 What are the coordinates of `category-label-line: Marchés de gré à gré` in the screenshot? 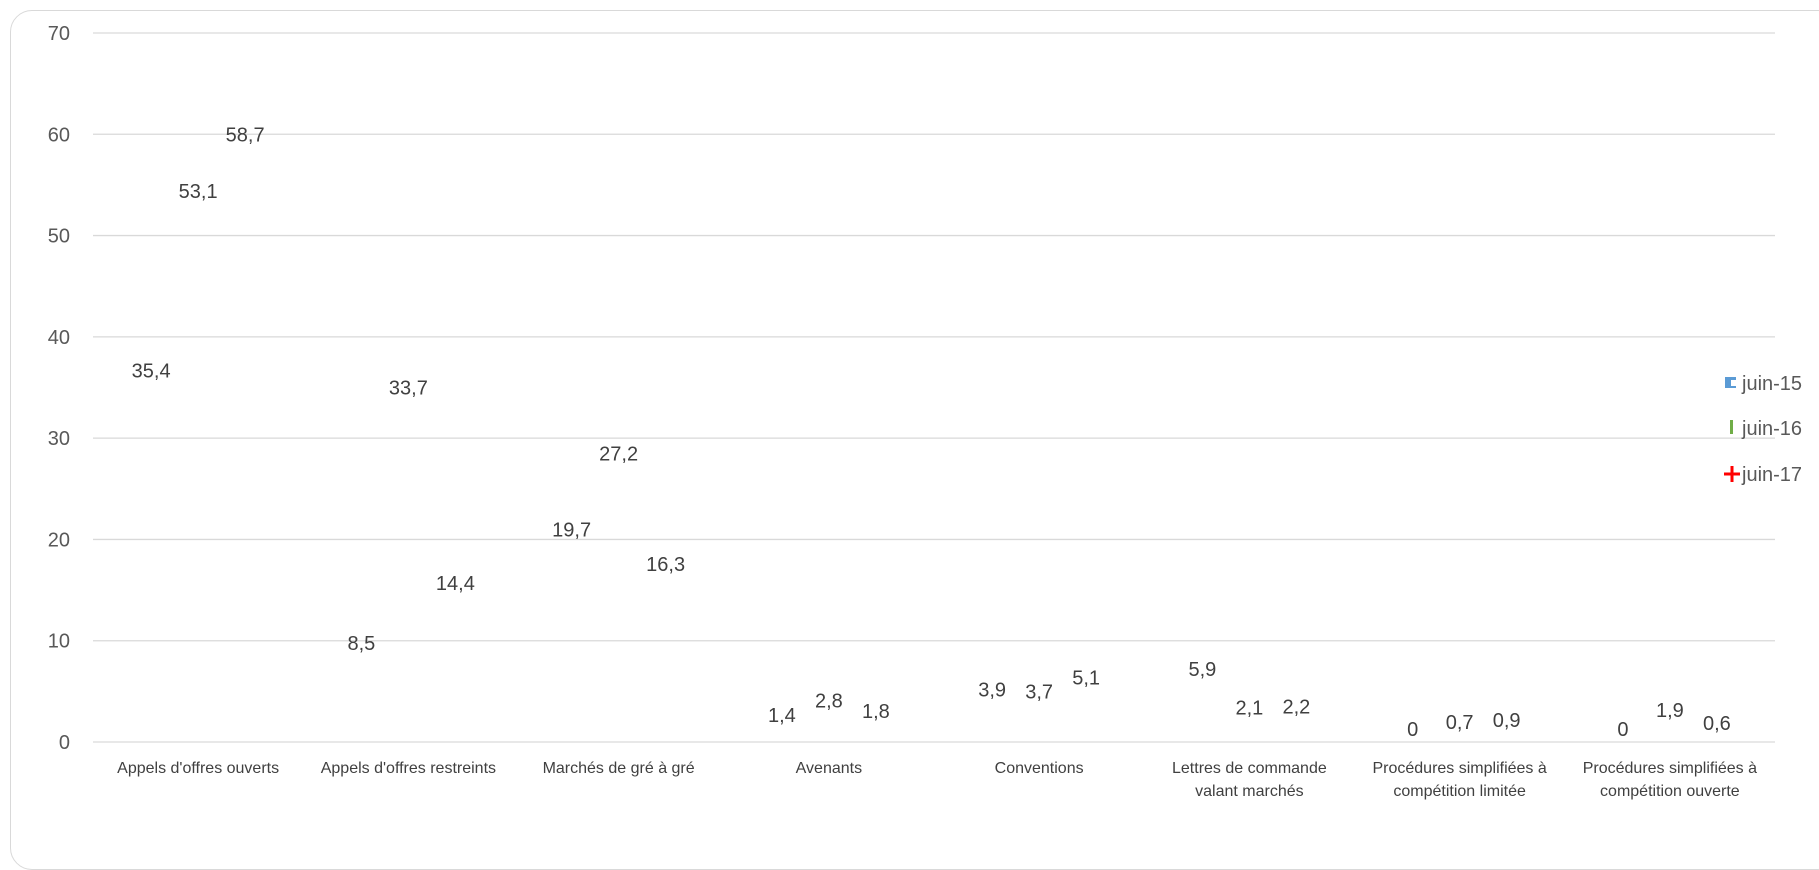 It's located at (619, 768).